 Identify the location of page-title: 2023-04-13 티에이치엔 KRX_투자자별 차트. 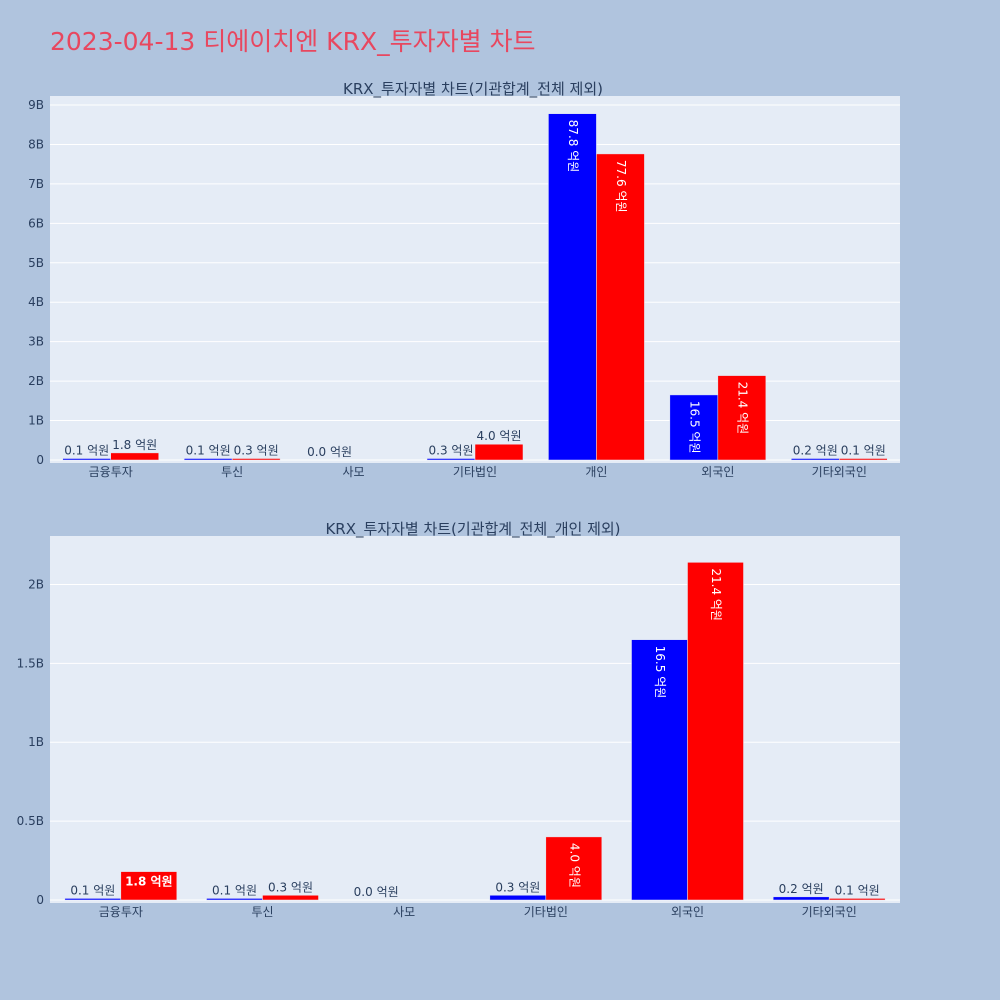
(293, 41).